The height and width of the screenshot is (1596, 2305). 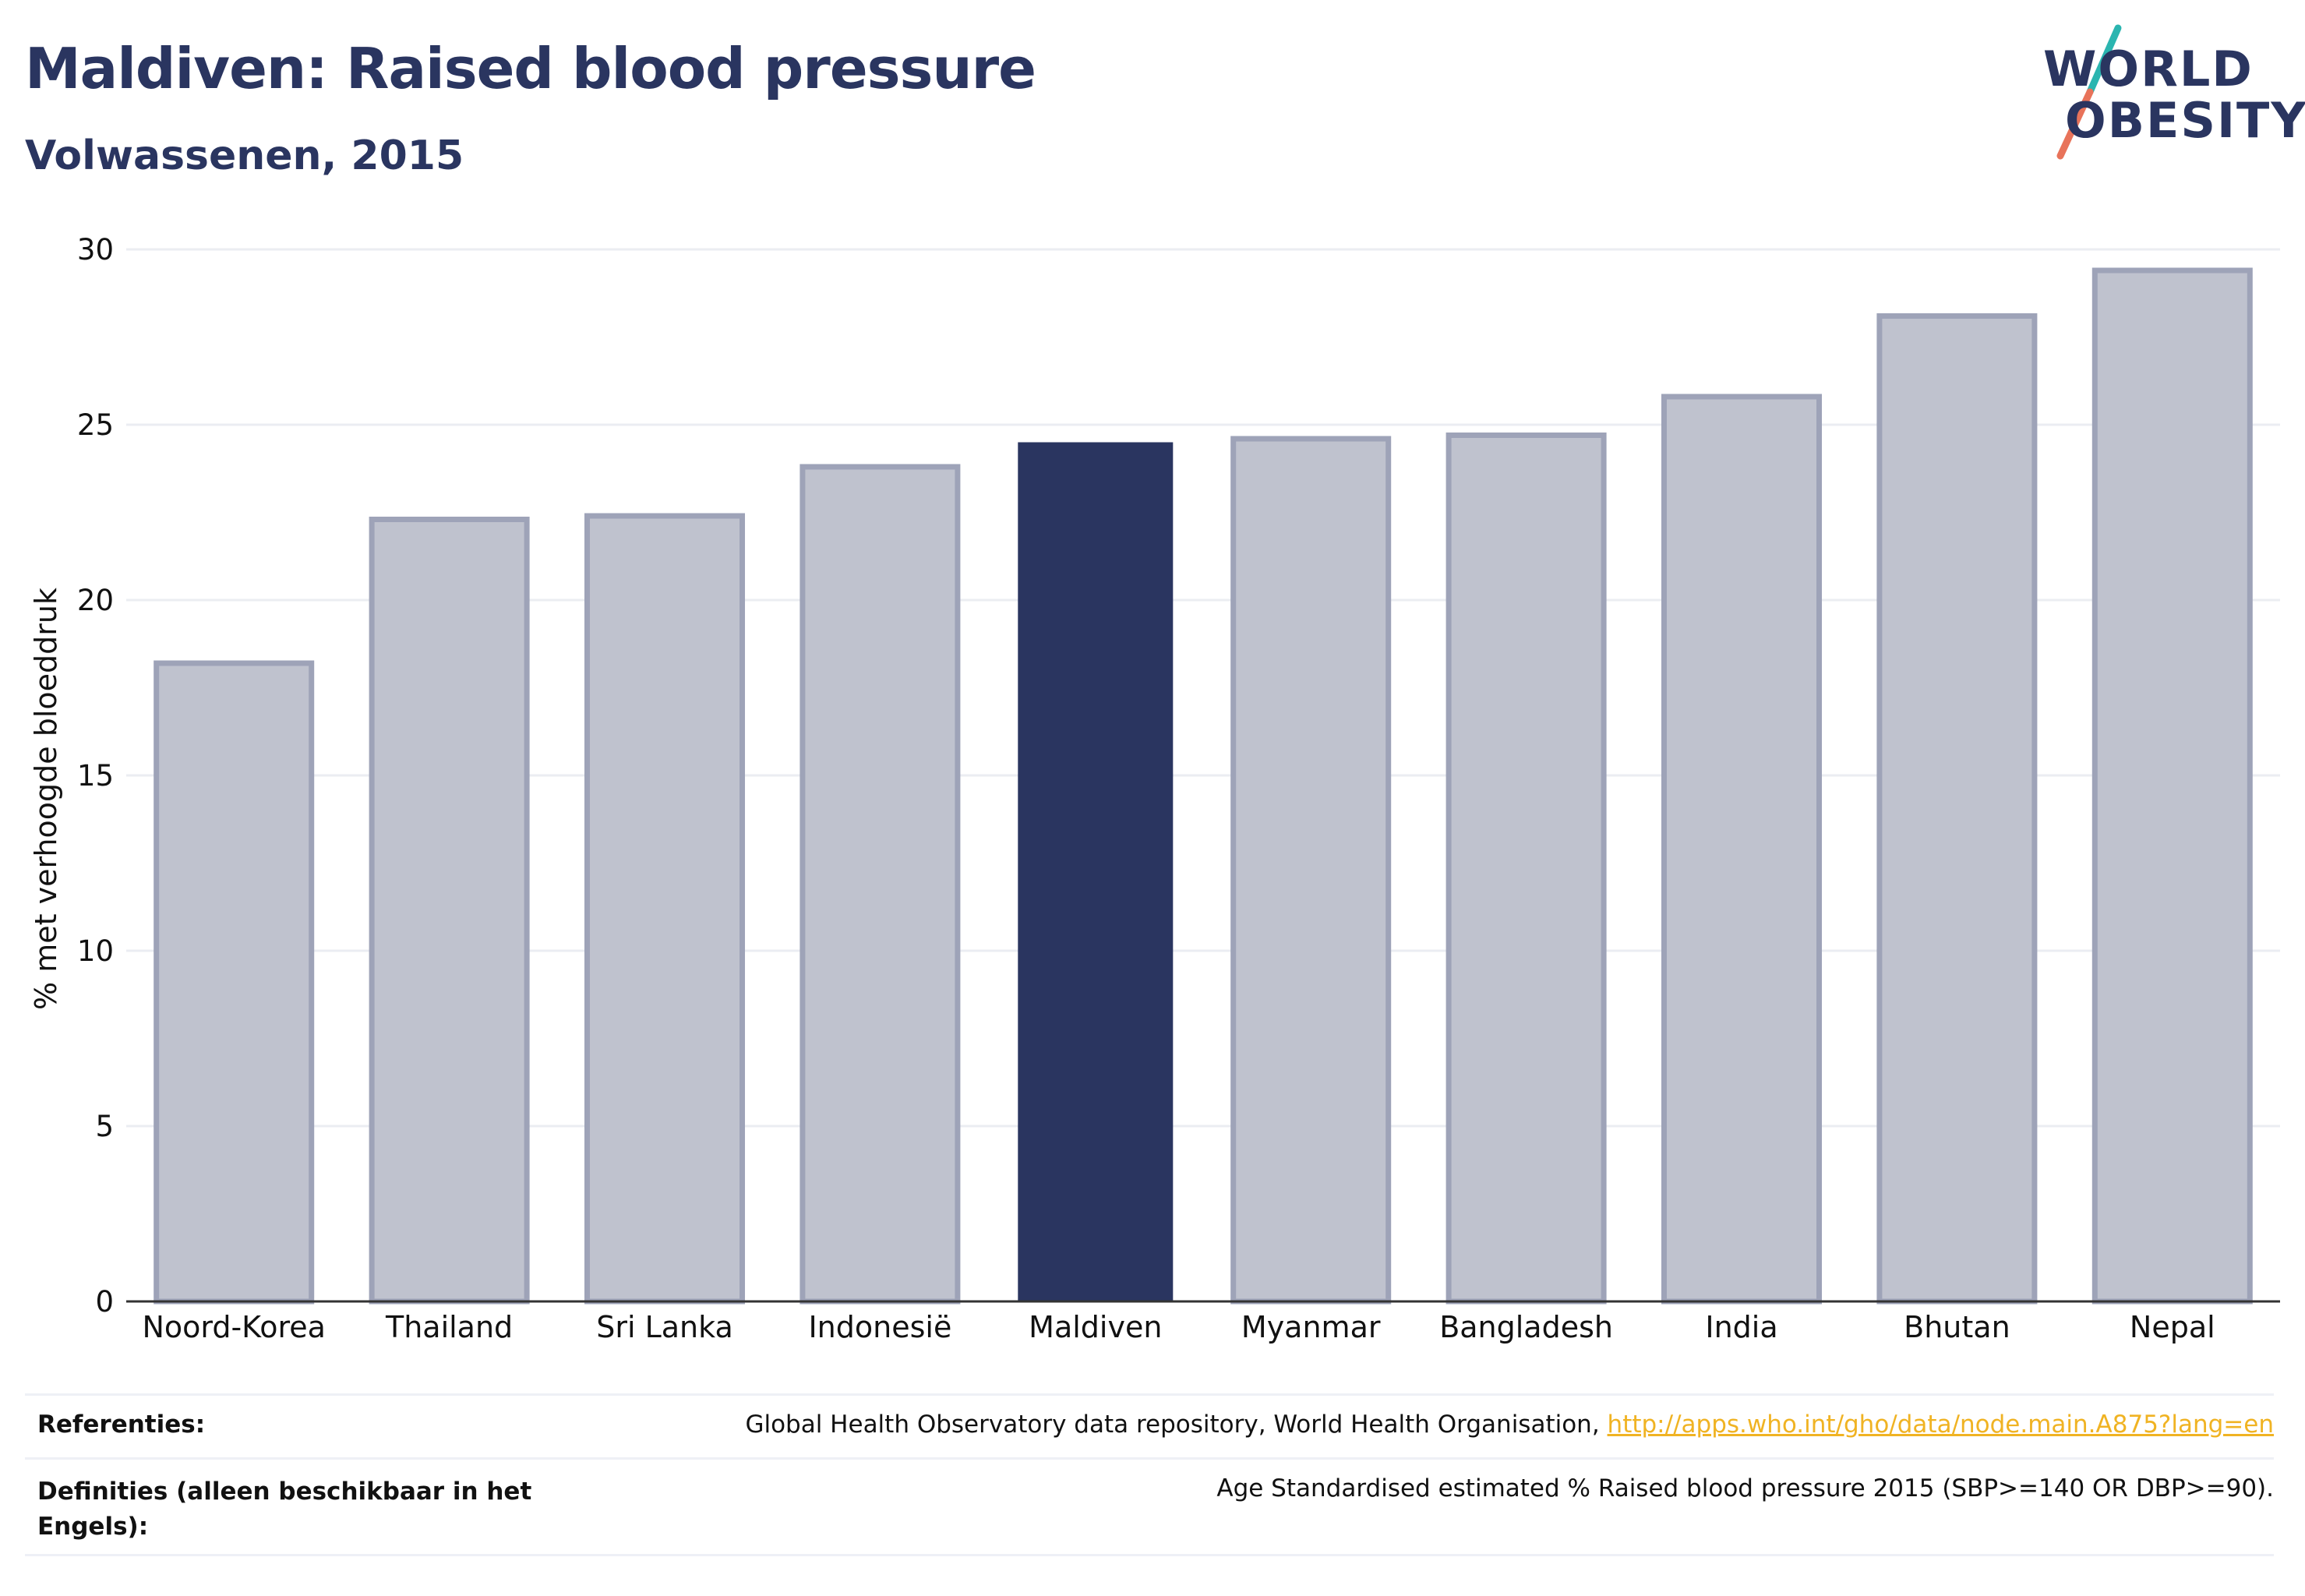 What do you see at coordinates (233, 1327) in the screenshot?
I see `x-tick-label: Noord-Korea` at bounding box center [233, 1327].